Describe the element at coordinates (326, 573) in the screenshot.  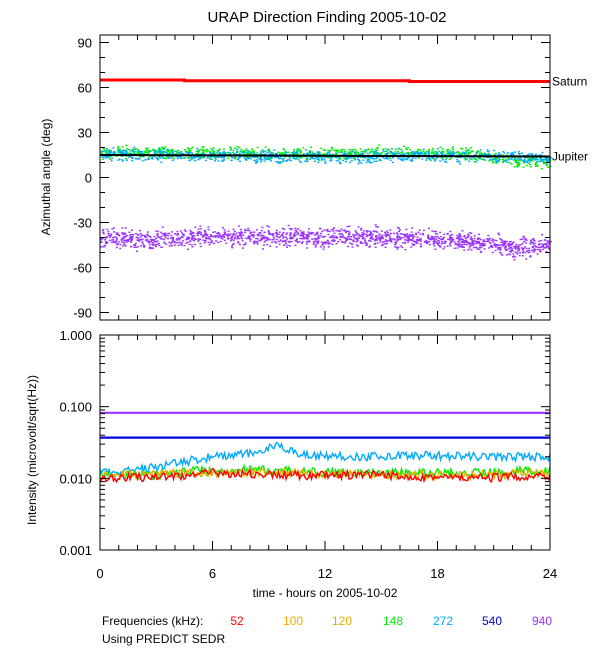
I see `x-tick-labels: 0 6 12 18 24` at that location.